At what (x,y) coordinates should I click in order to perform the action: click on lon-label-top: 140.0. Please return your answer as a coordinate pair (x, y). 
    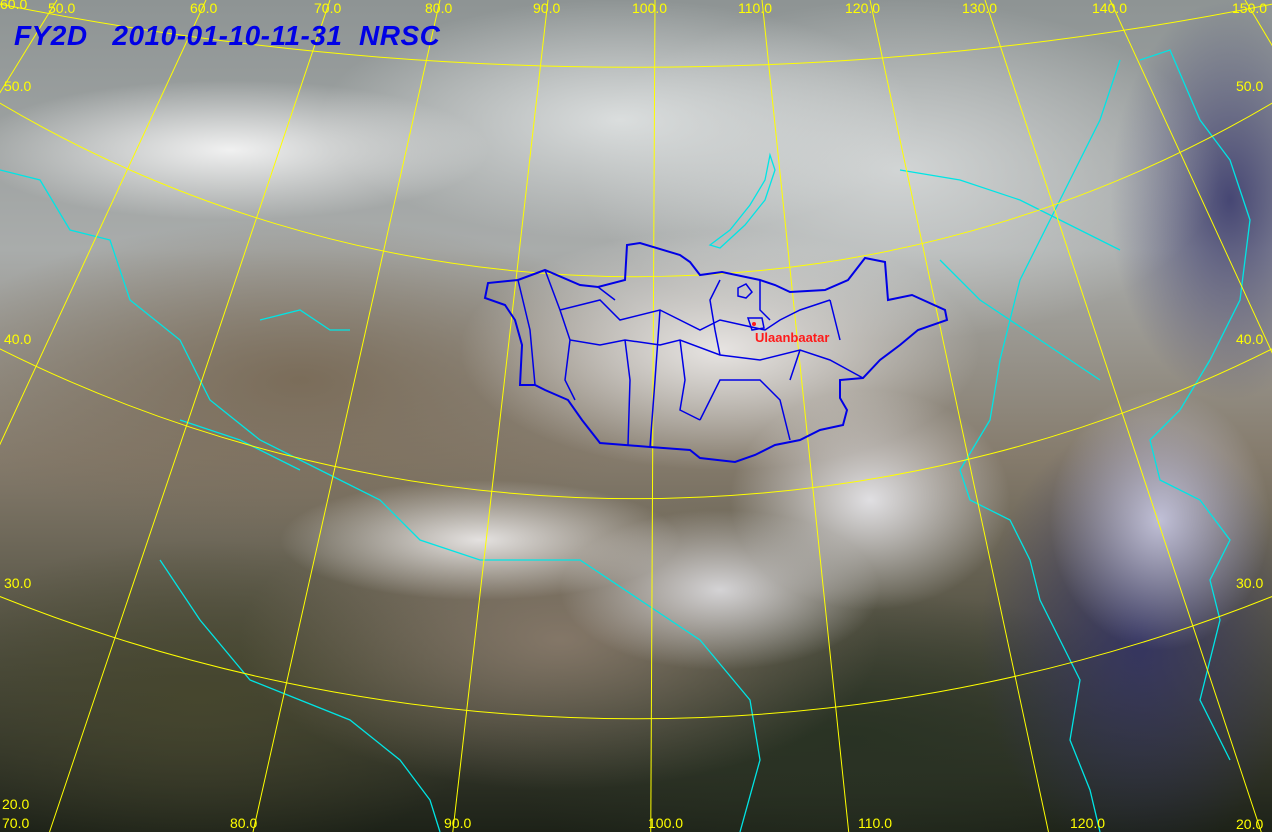
    Looking at the image, I should click on (1110, 8).